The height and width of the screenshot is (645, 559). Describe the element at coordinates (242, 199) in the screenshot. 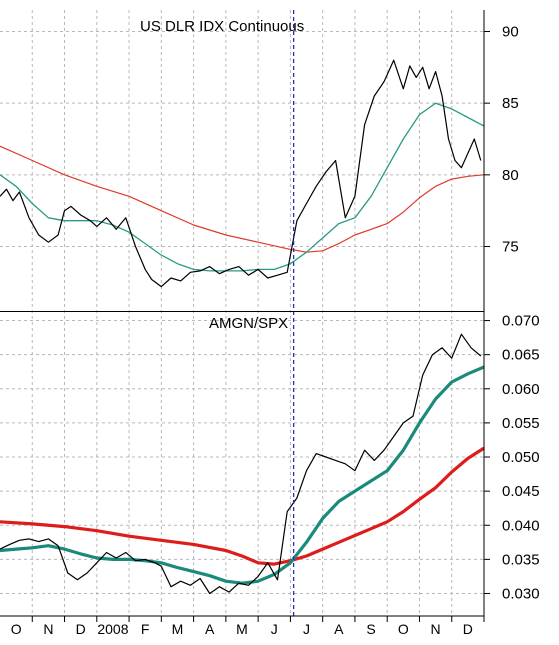

I see `usd-index-ma-long-line` at that location.